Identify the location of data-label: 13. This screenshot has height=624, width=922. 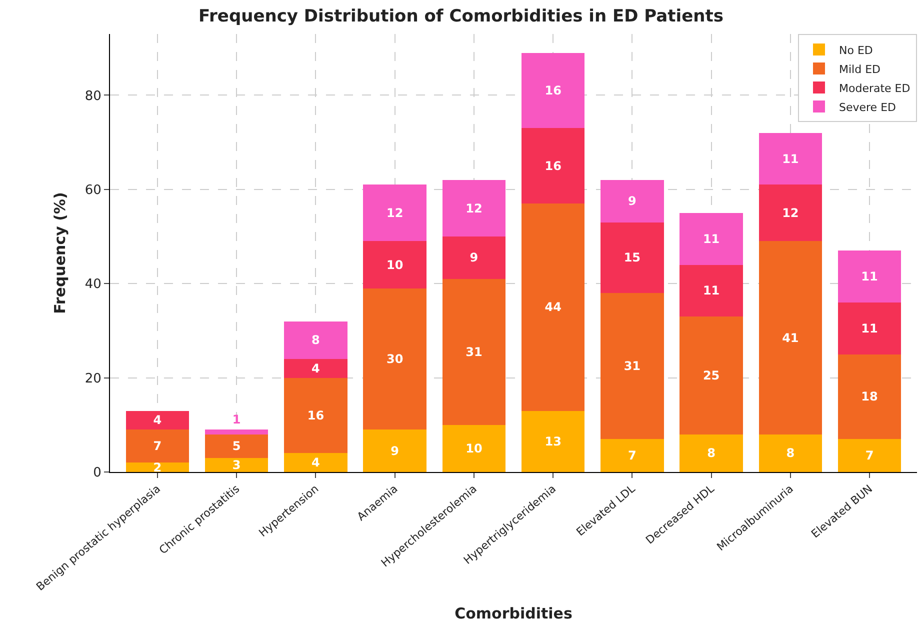
(553, 441).